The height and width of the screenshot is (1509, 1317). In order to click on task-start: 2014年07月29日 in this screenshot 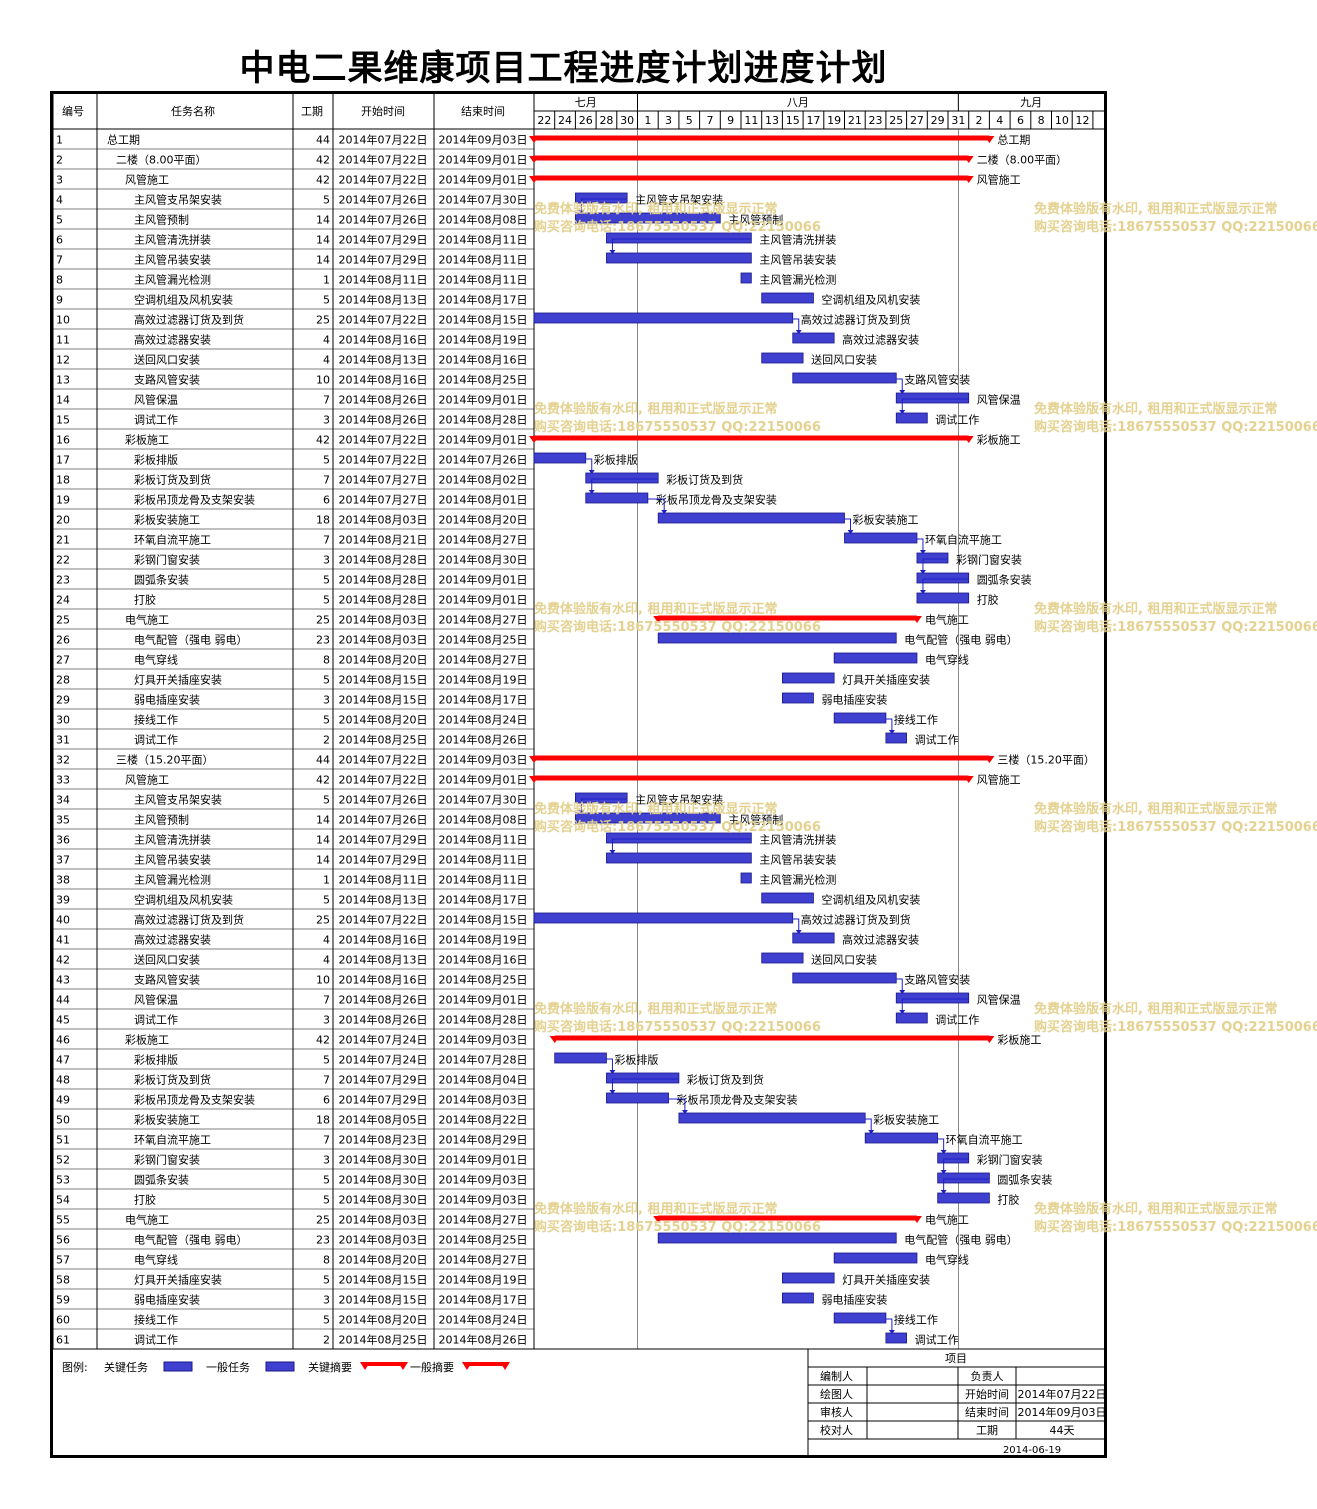, I will do `click(383, 240)`.